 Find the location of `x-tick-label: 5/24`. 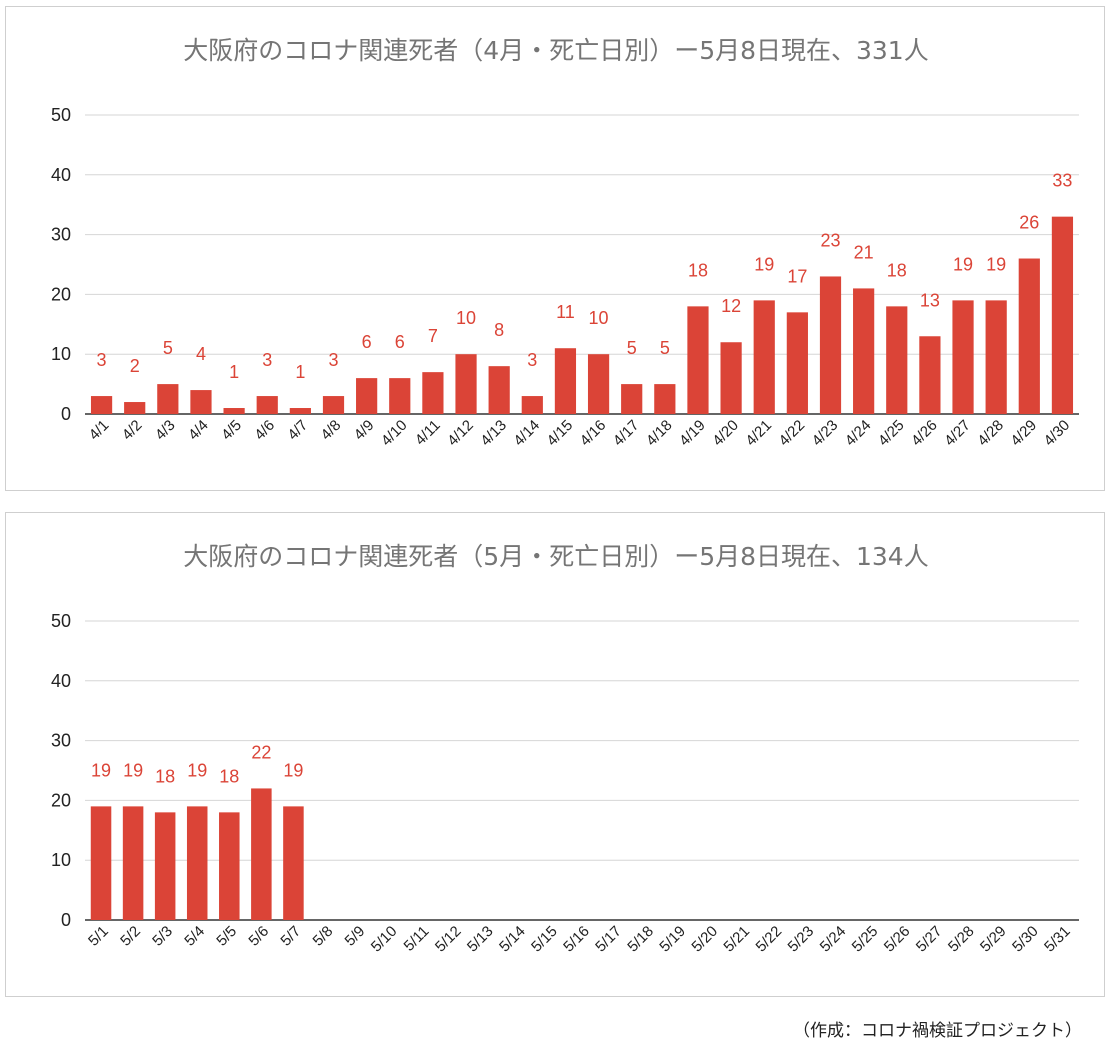

x-tick-label: 5/24 is located at coordinates (833, 939).